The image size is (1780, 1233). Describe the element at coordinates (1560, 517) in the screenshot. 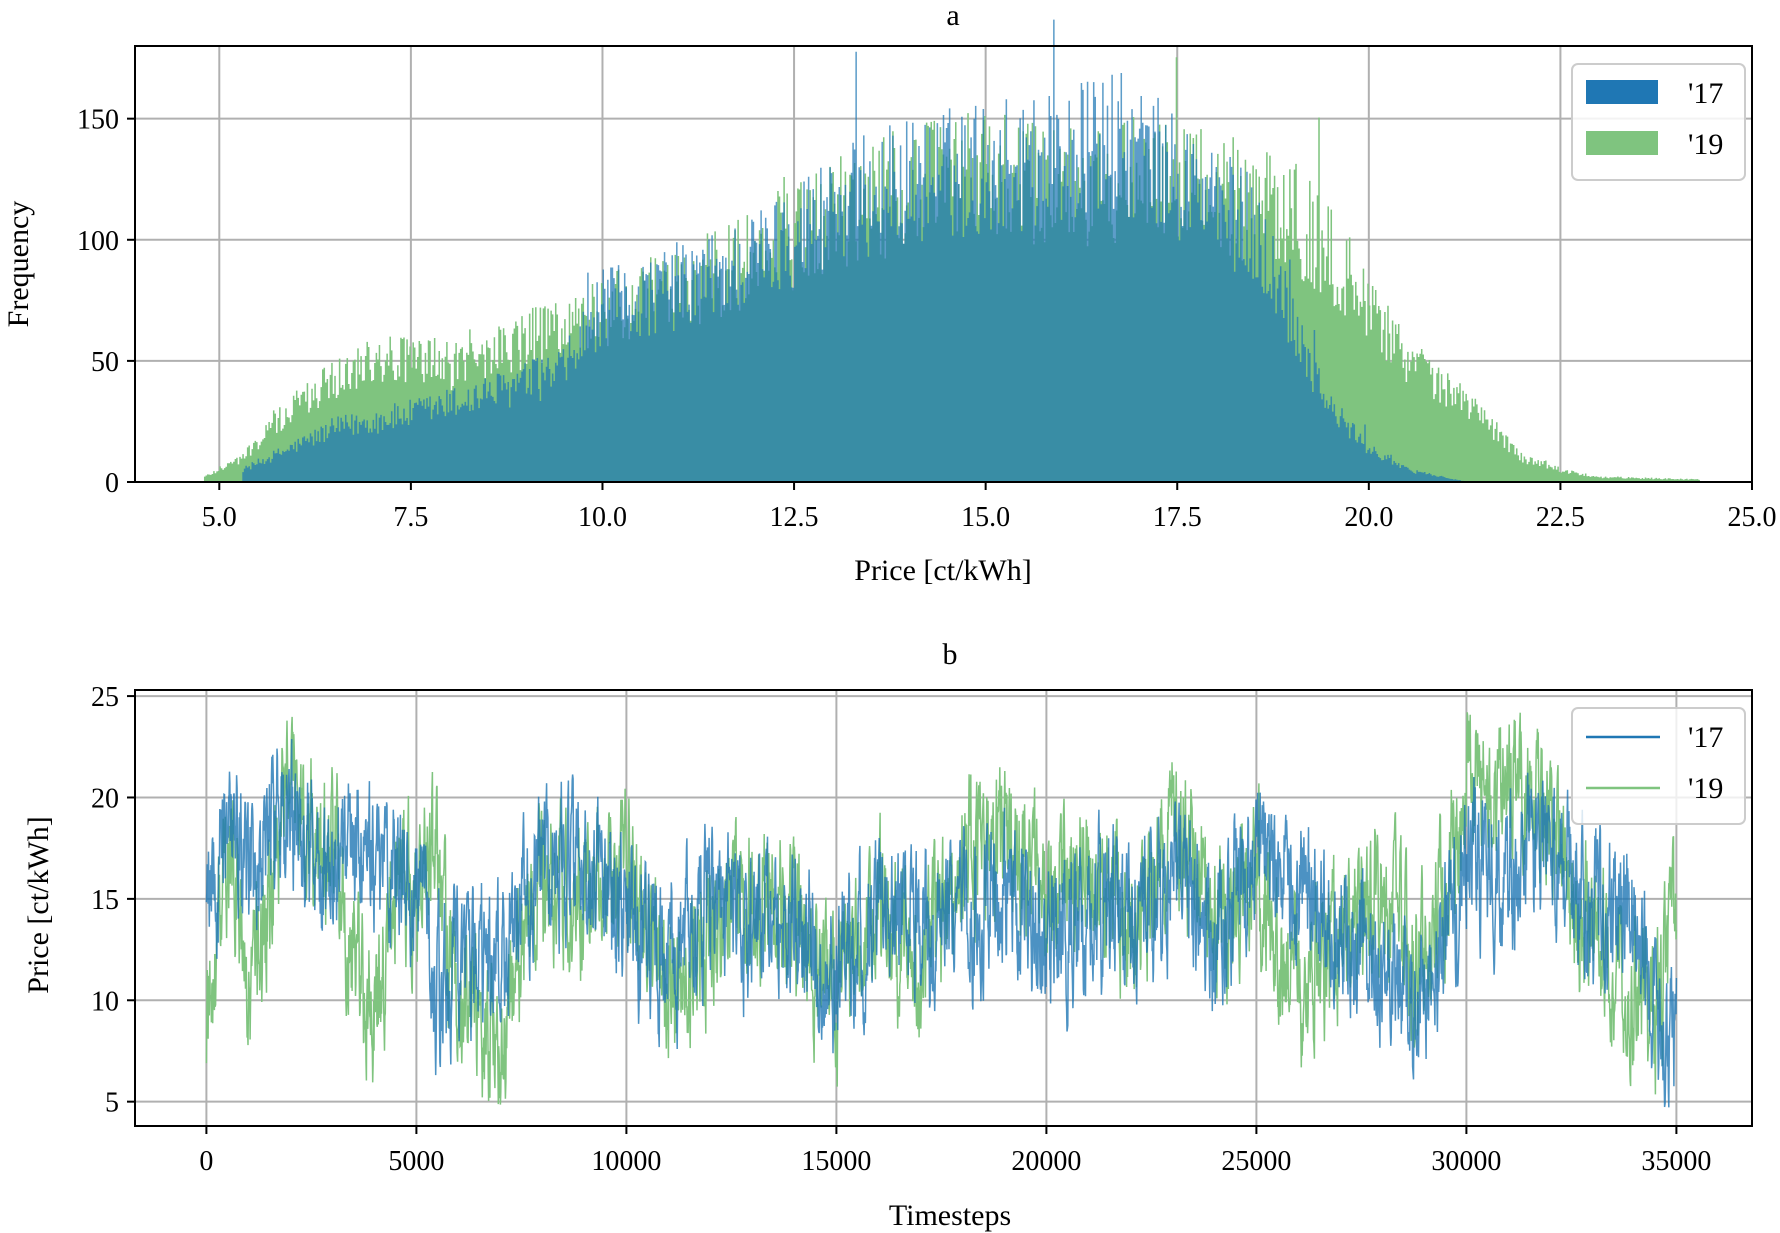

I see `panel-a-xtick-label: 22.5` at that location.